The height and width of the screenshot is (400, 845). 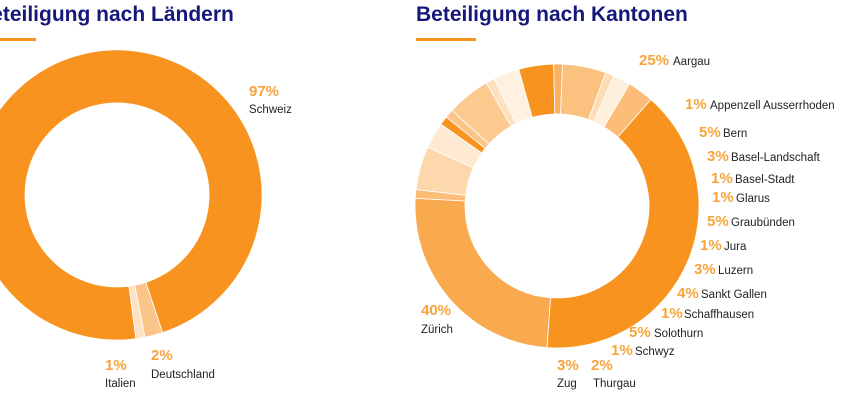 What do you see at coordinates (753, 199) in the screenshot?
I see `category-label-glarus: Glarus` at bounding box center [753, 199].